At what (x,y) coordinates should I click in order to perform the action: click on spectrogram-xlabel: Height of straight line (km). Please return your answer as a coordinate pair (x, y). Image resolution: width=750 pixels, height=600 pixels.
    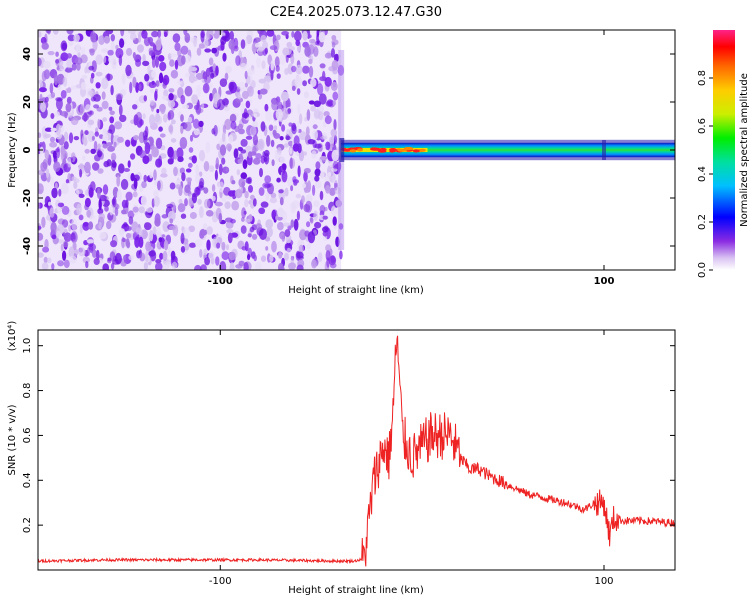
    Looking at the image, I should click on (356, 290).